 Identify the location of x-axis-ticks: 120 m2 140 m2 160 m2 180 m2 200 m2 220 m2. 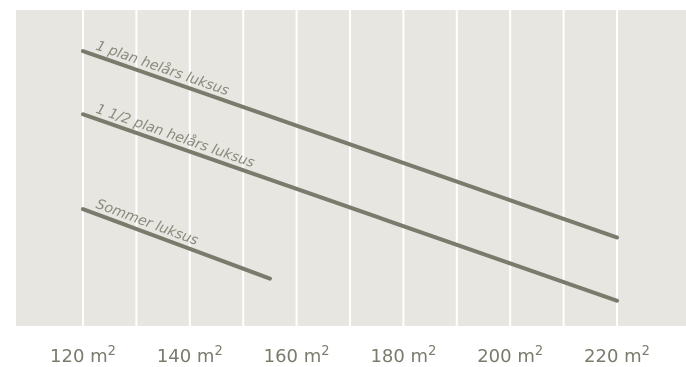
(350, 355).